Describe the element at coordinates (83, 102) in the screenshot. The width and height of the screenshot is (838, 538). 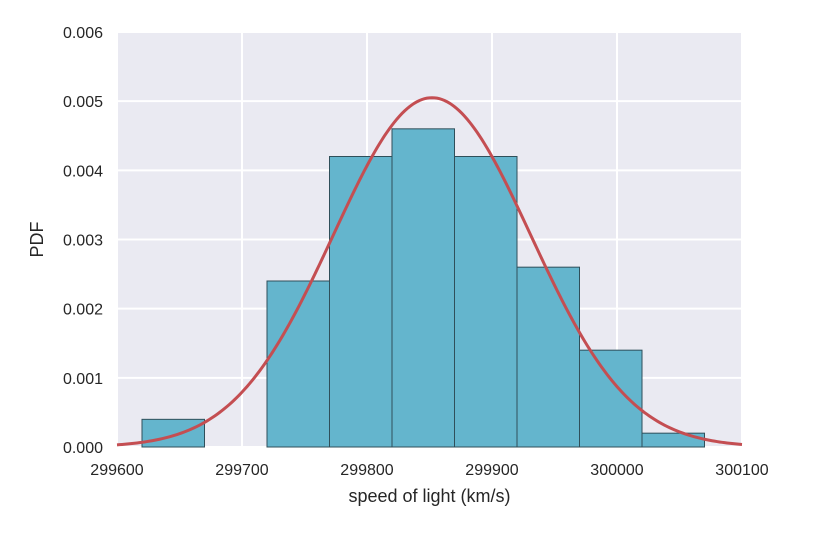
I see `y-tick-label: 0.005` at that location.